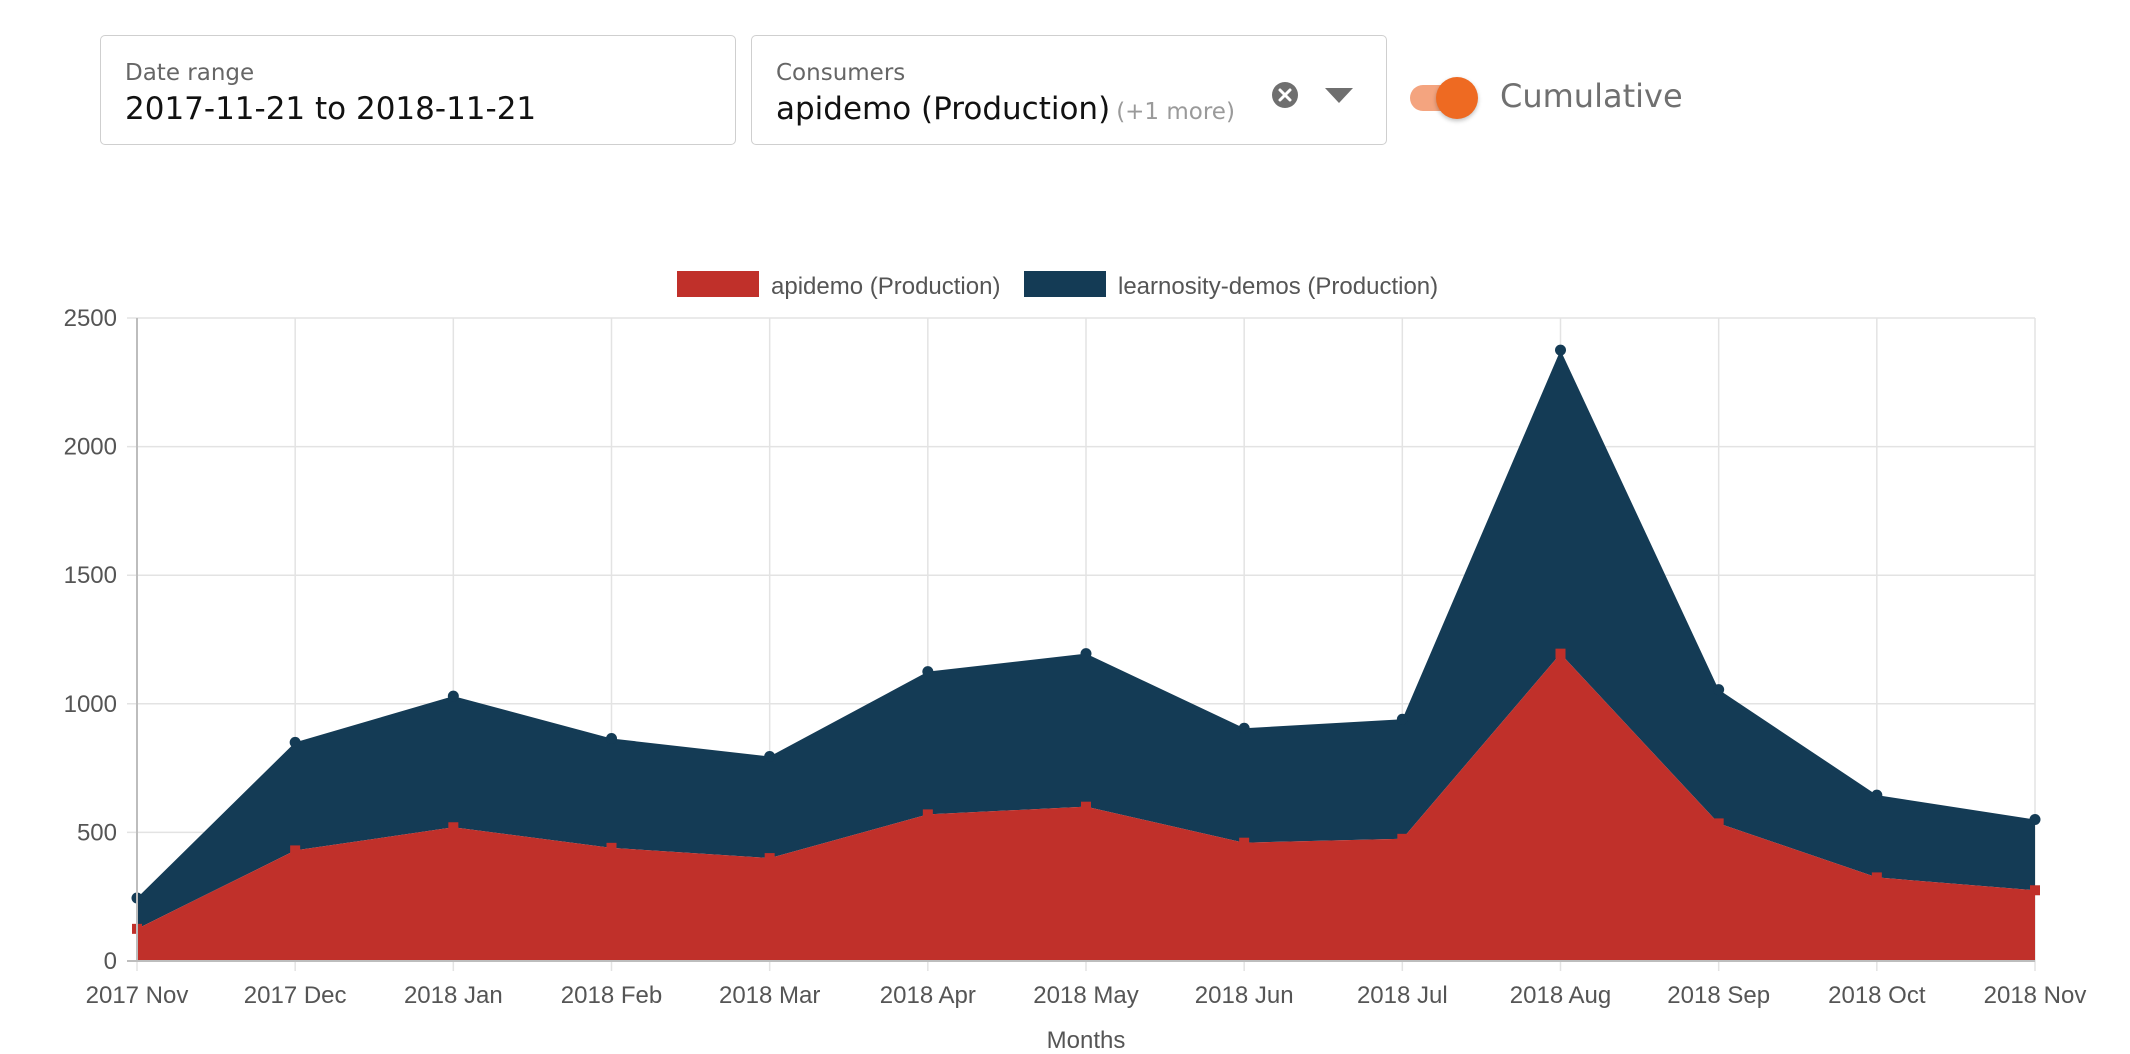 The image size is (2130, 1054). Describe the element at coordinates (90, 447) in the screenshot. I see `y-tick-label: 2000` at that location.